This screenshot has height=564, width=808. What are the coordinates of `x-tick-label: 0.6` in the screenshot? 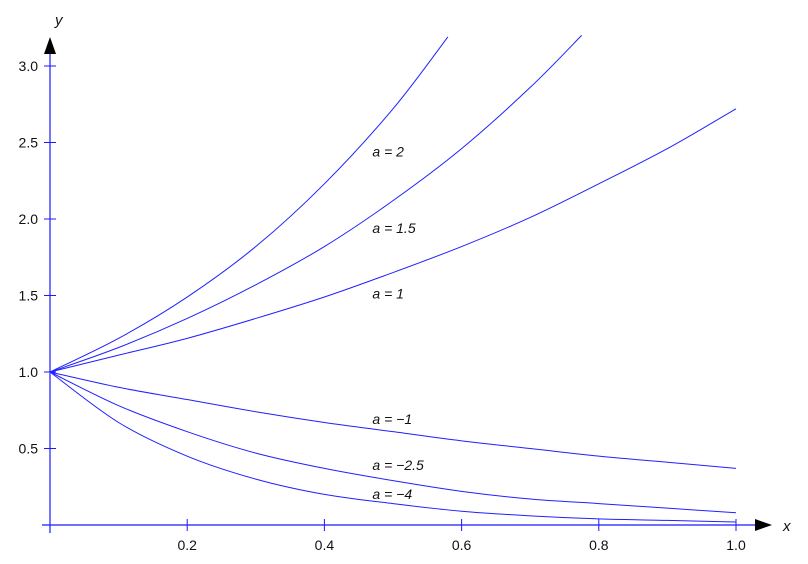 It's located at (462, 545).